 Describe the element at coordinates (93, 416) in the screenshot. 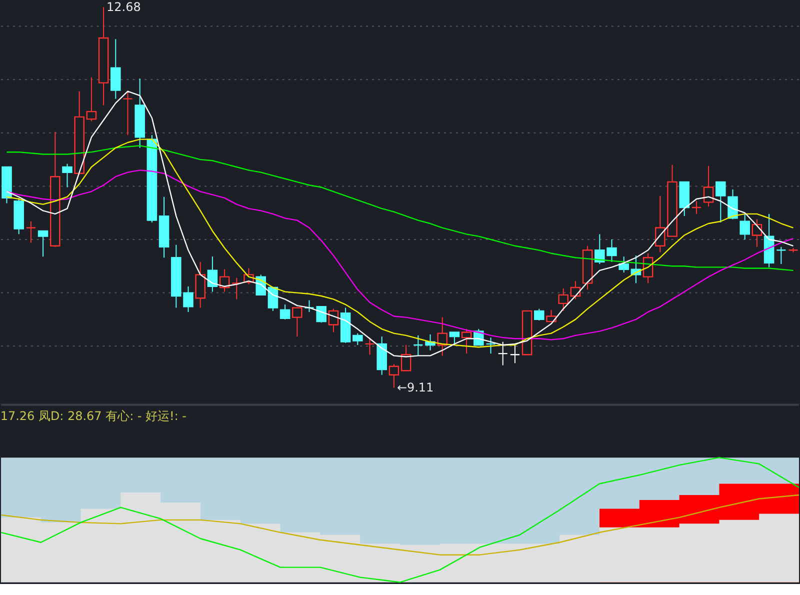

I see `text: 17.26 凤D: 28.67 有心: - 好运!: -` at that location.